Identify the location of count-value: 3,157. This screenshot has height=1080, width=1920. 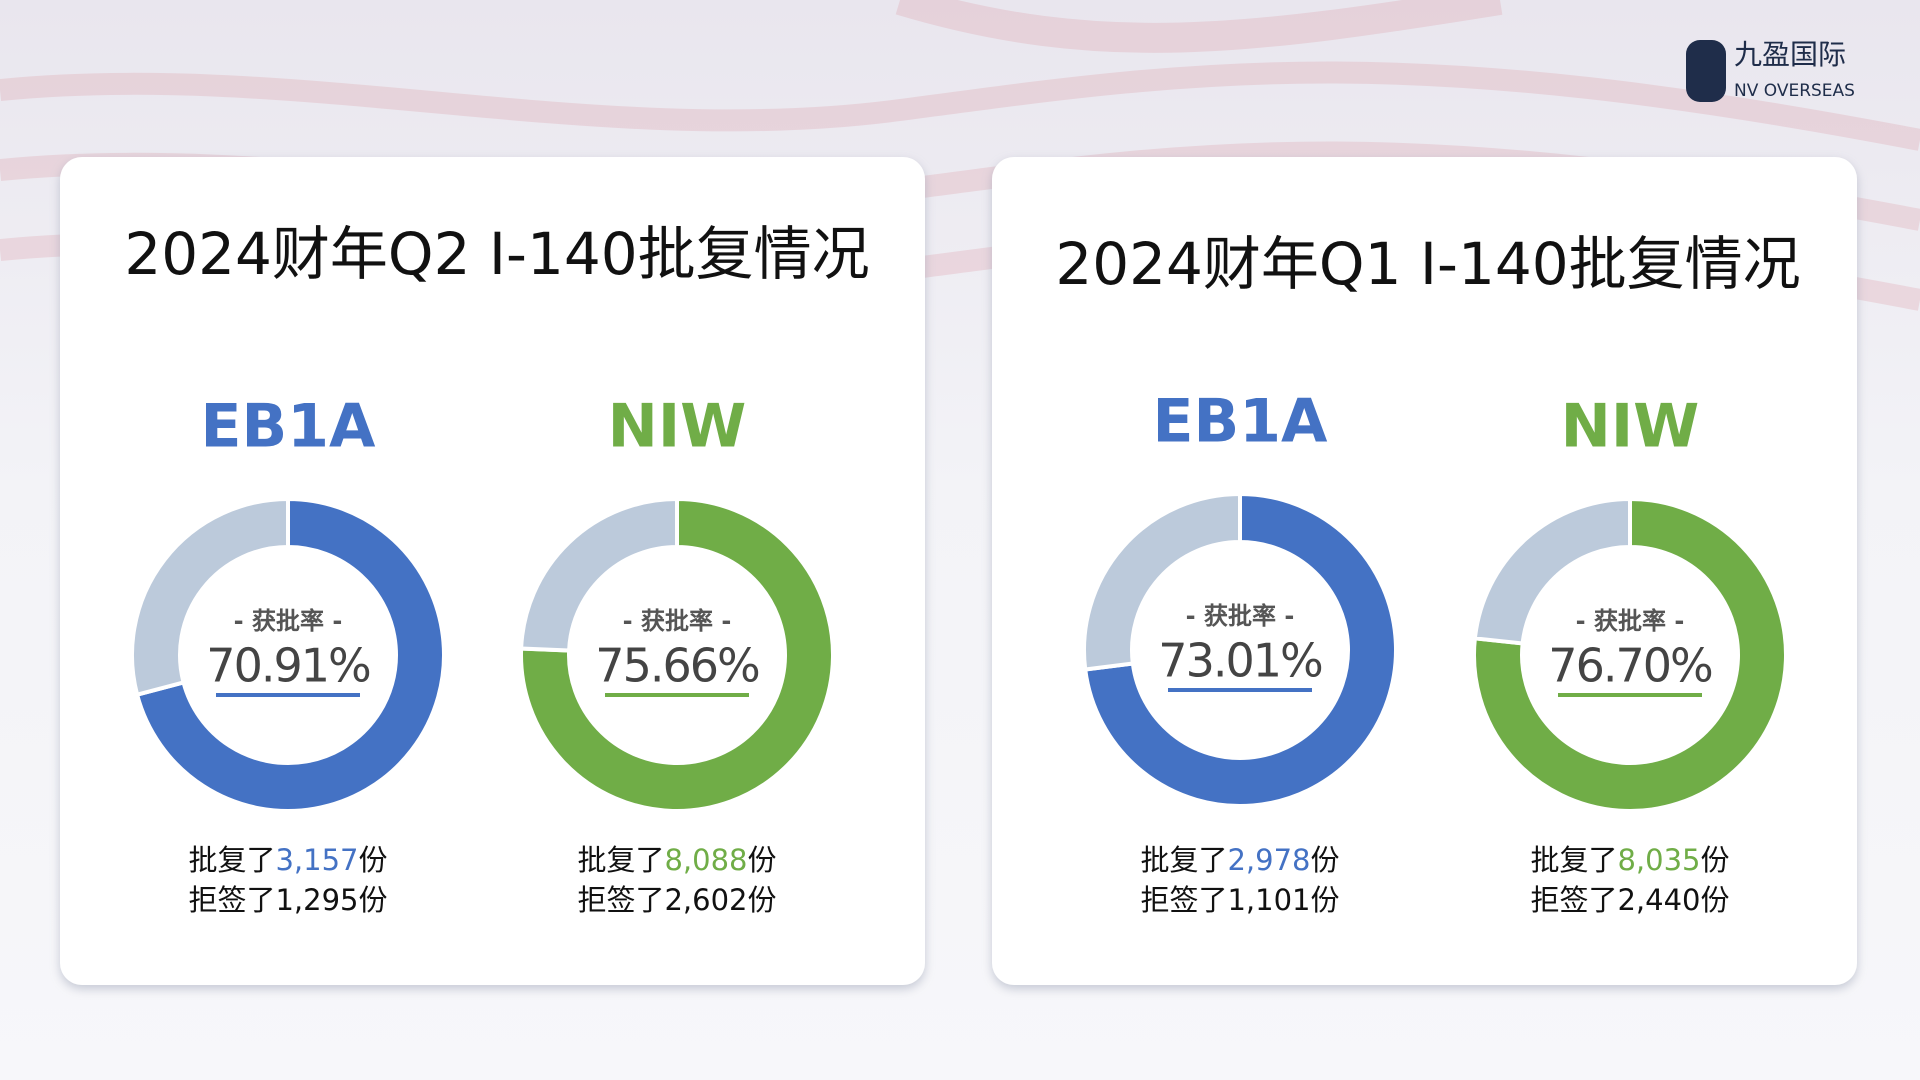
(316, 860).